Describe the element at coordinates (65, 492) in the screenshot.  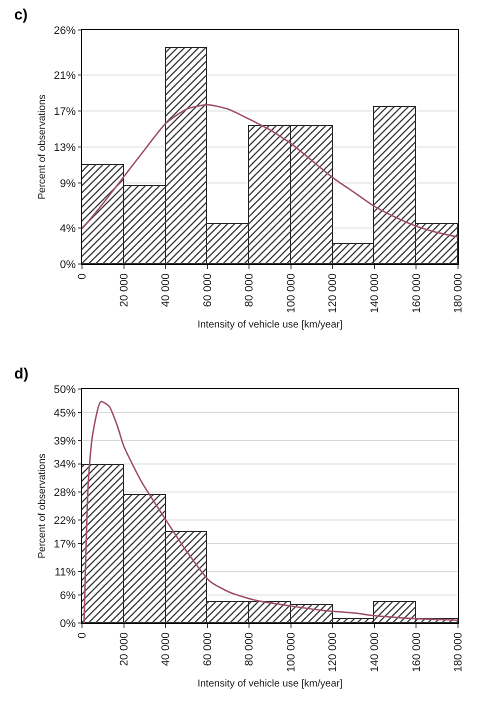
I see `y-tick-label: 28%` at that location.